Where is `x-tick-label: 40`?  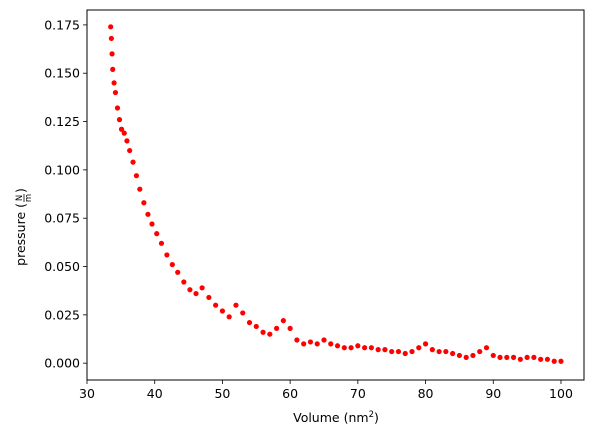 x-tick-label: 40 is located at coordinates (155, 393).